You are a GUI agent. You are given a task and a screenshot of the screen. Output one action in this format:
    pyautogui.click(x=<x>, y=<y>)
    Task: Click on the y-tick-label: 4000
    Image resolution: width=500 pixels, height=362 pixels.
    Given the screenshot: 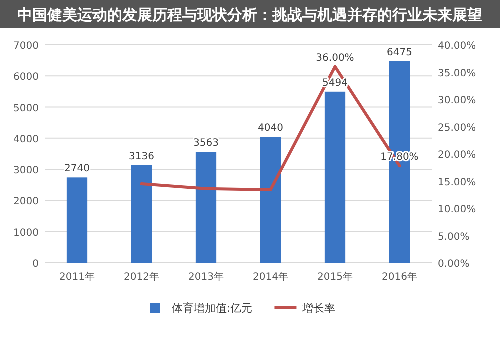 What is the action you would take?
    pyautogui.click(x=26, y=140)
    